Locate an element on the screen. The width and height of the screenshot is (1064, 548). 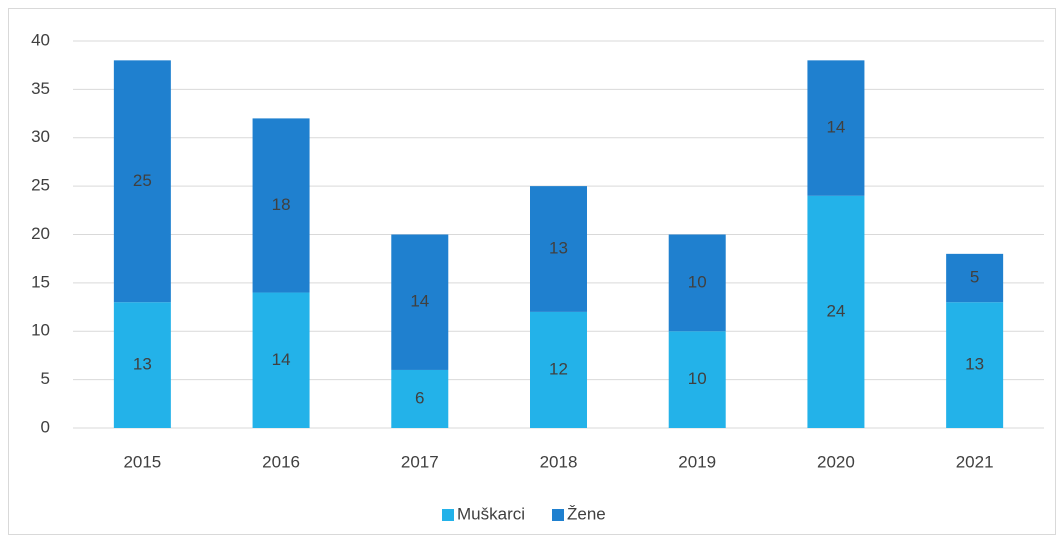
legend-label: Žene is located at coordinates (586, 513).